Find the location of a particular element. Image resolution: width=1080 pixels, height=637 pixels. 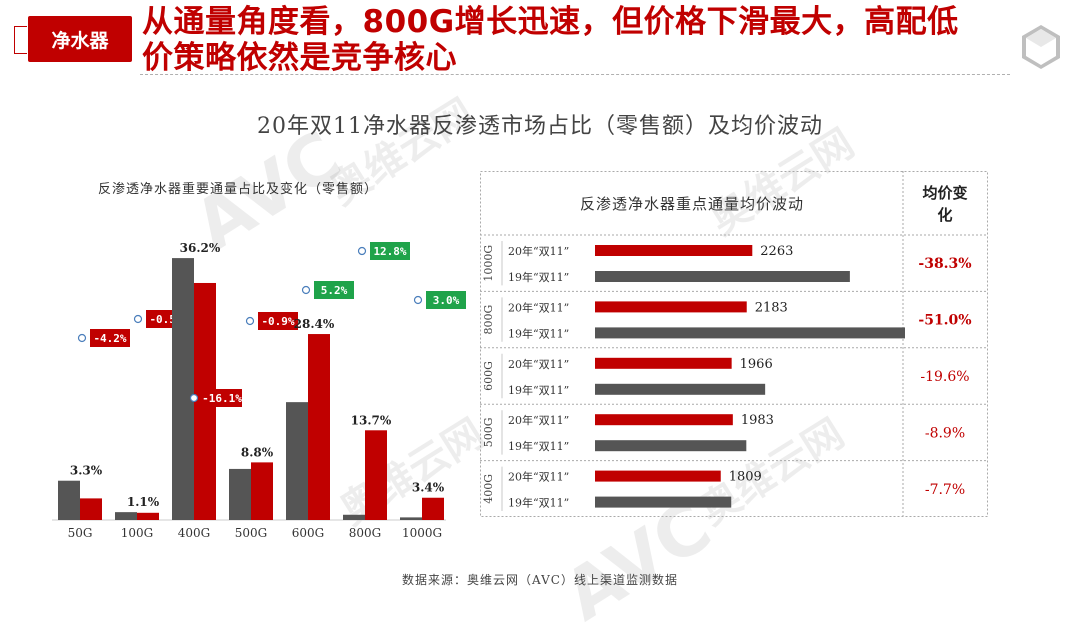

data-label: 8.8% is located at coordinates (257, 452).